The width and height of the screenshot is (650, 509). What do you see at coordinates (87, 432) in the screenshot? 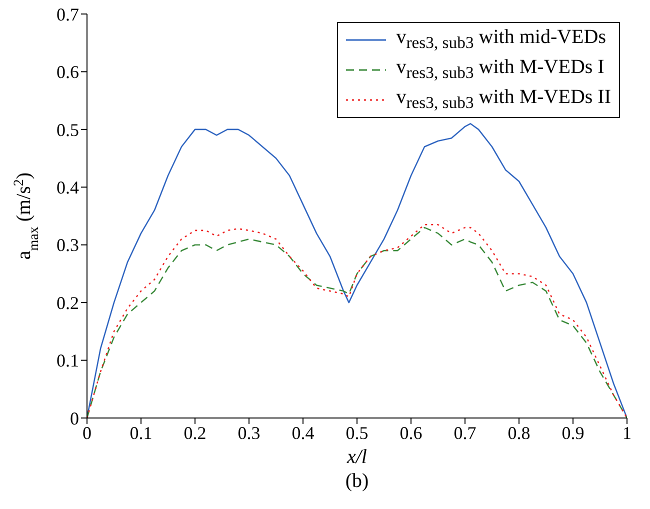
I see `x-tick-label: 0` at bounding box center [87, 432].